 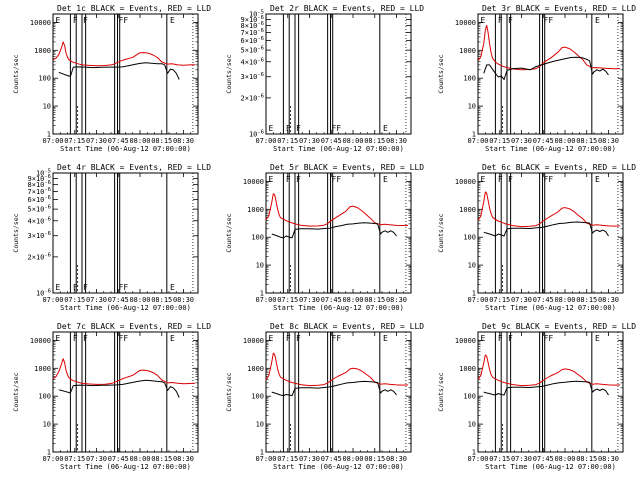 I want to click on panel-title: Det 6c BLACK = Events, RED = LLD, so click(x=559, y=167).